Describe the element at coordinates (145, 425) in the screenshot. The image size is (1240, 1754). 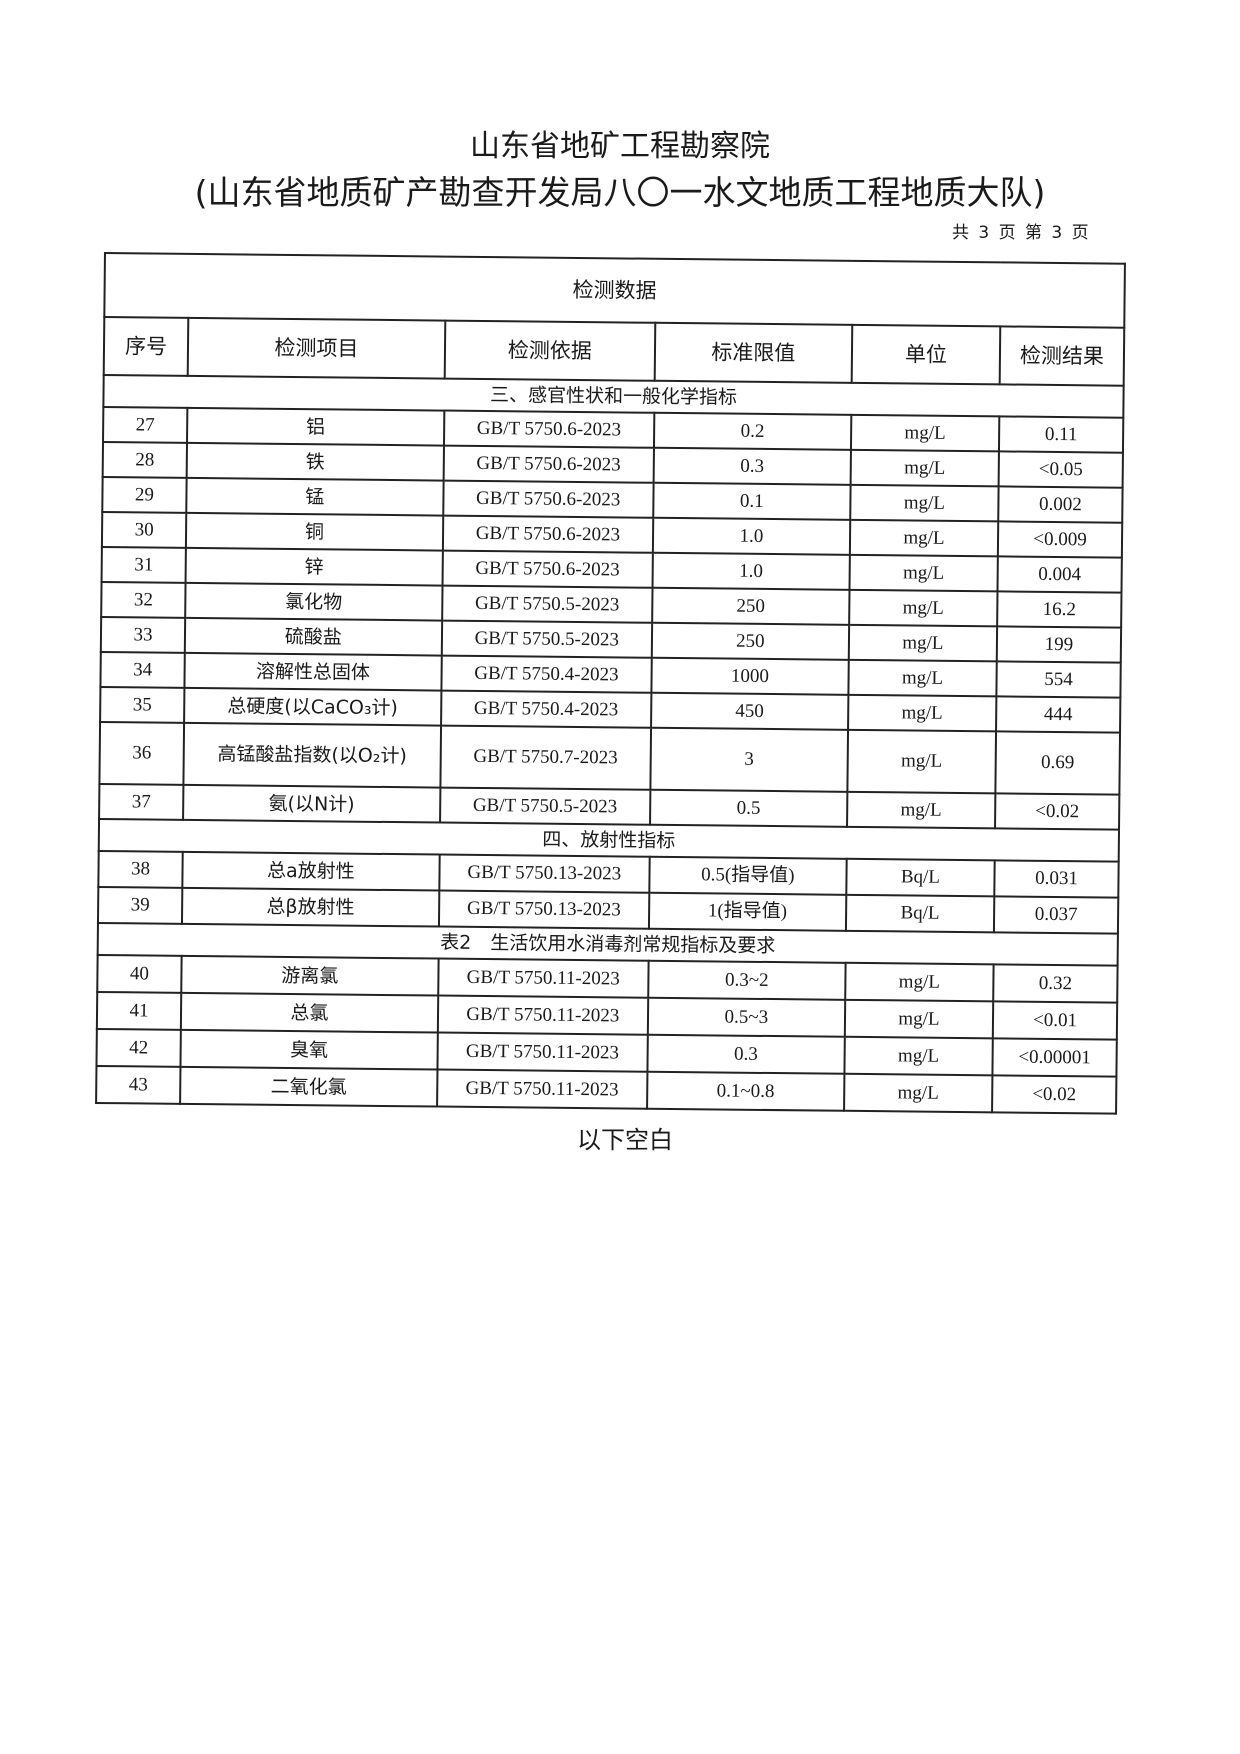
I see `row-index: 27` at that location.